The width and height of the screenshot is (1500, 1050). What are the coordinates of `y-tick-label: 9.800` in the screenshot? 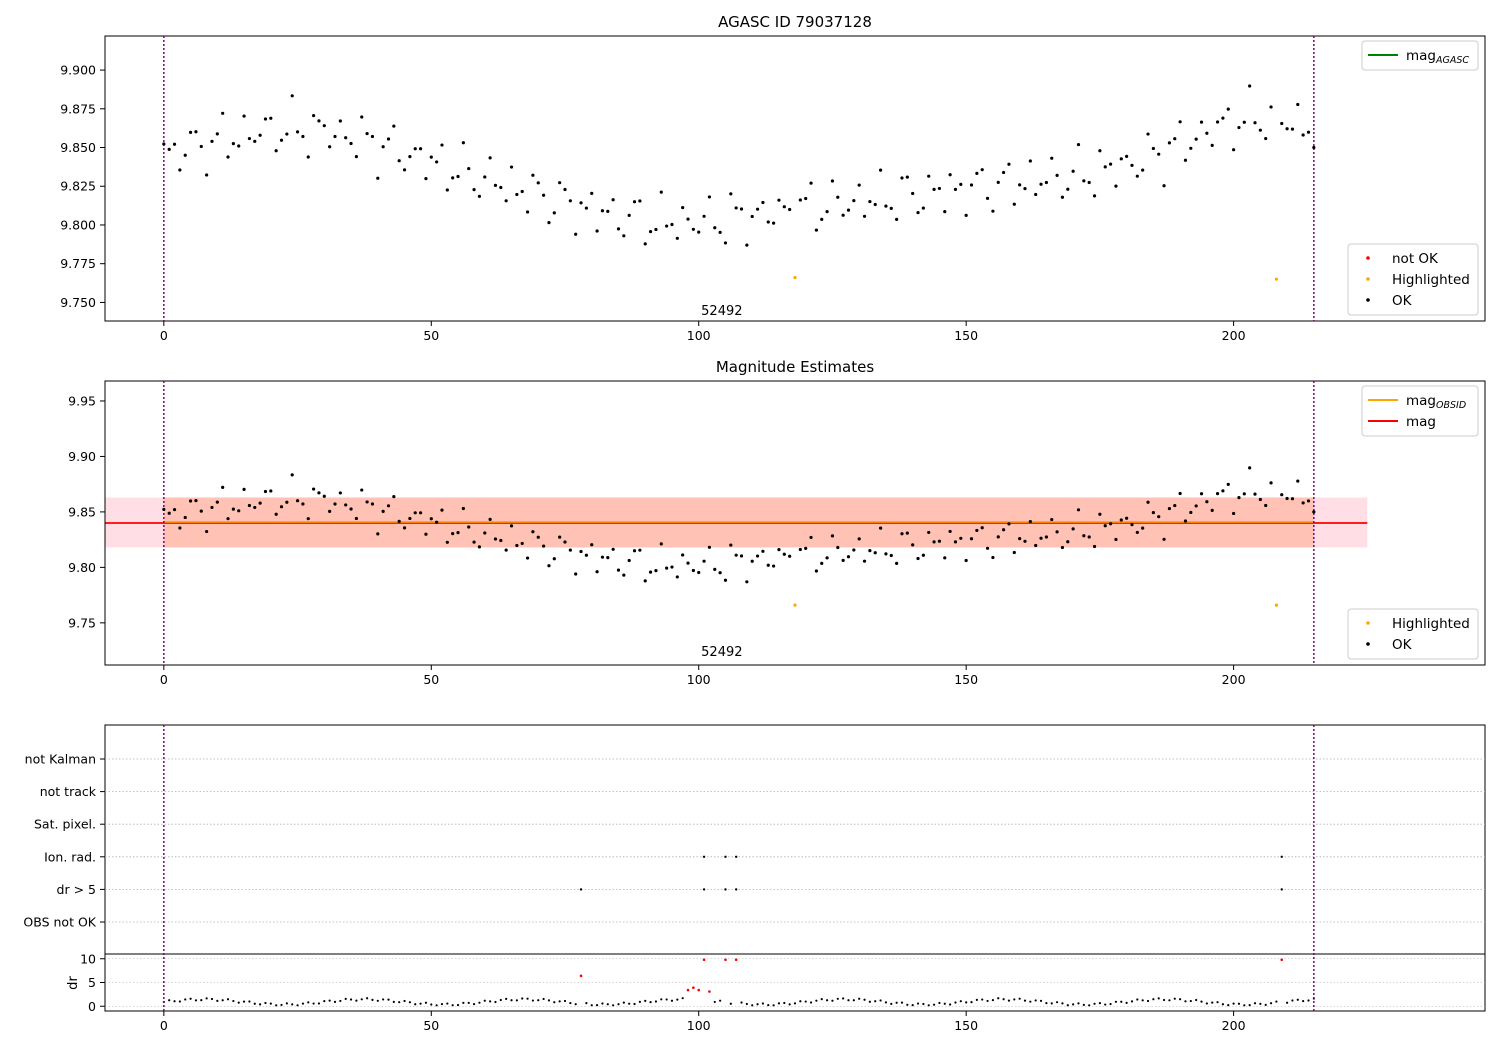 It's located at (78, 224).